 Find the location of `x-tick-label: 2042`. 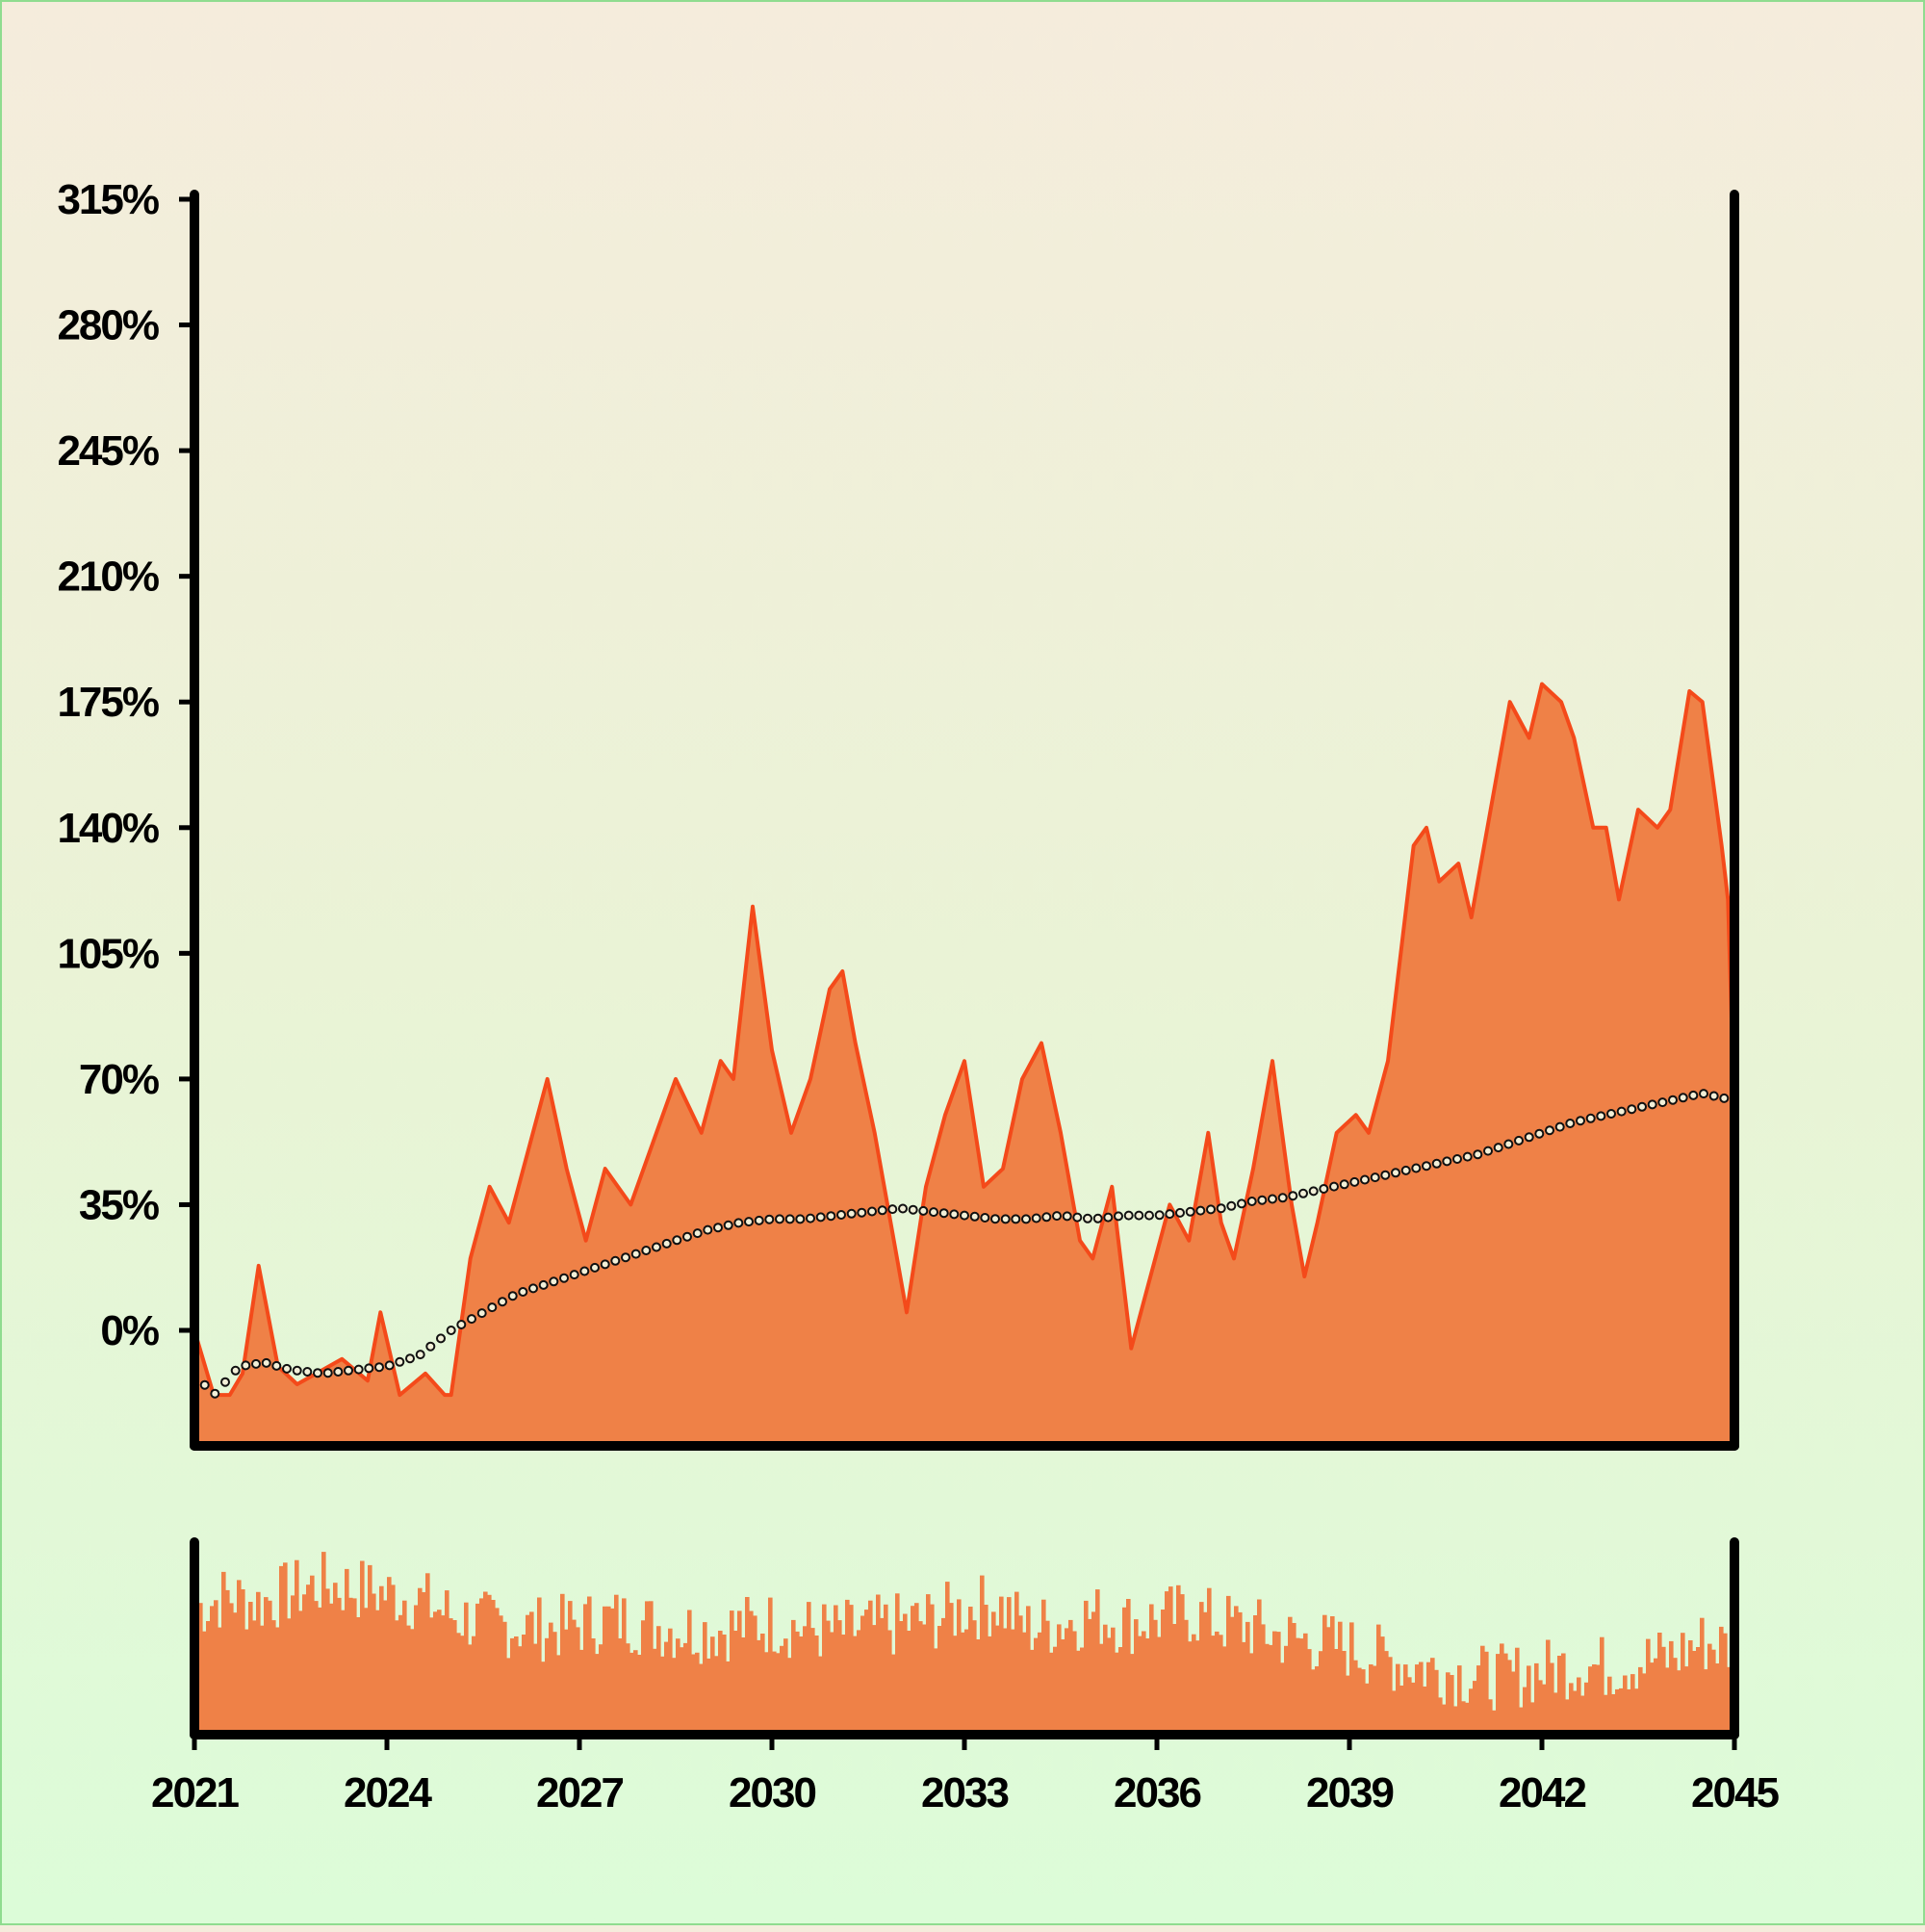

x-tick-label: 2042 is located at coordinates (1542, 1793).